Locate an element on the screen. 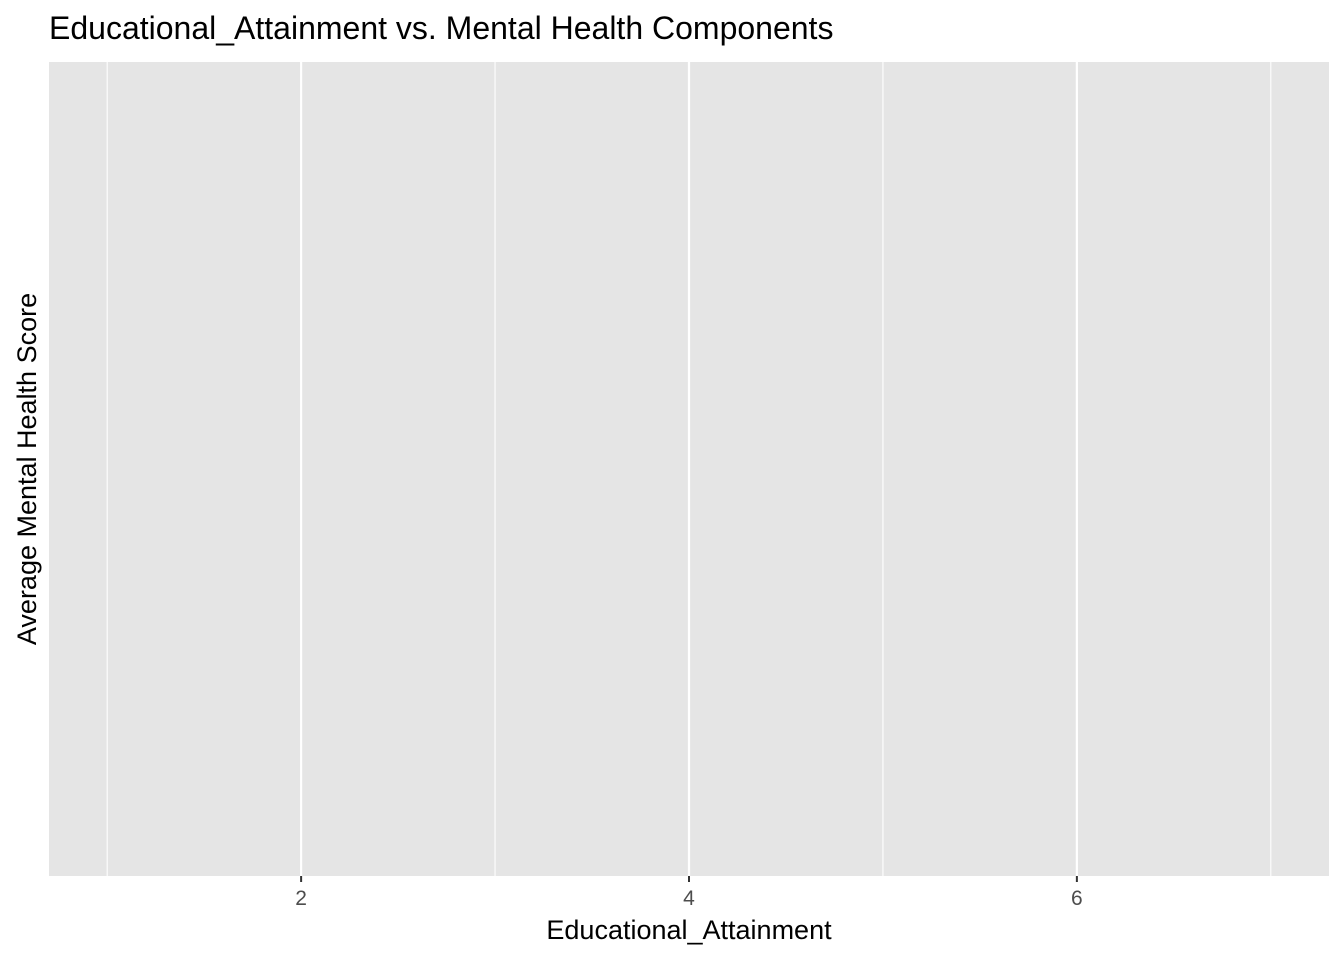 Image resolution: width=1344 pixels, height=960 pixels. y-axis-title: Average Mental Health Score is located at coordinates (27, 469).